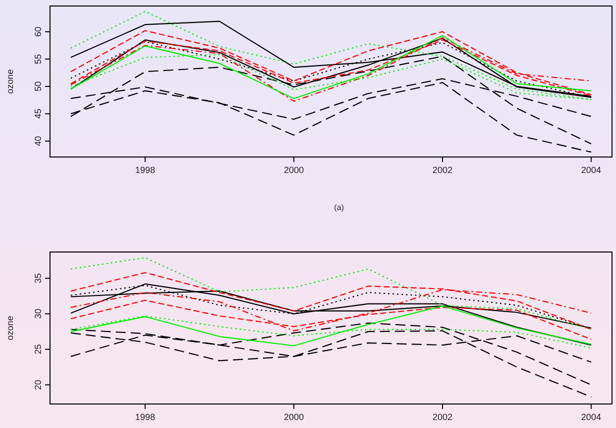 The image size is (616, 428). What do you see at coordinates (38, 113) in the screenshot?
I see `y-tick-label: 45` at bounding box center [38, 113].